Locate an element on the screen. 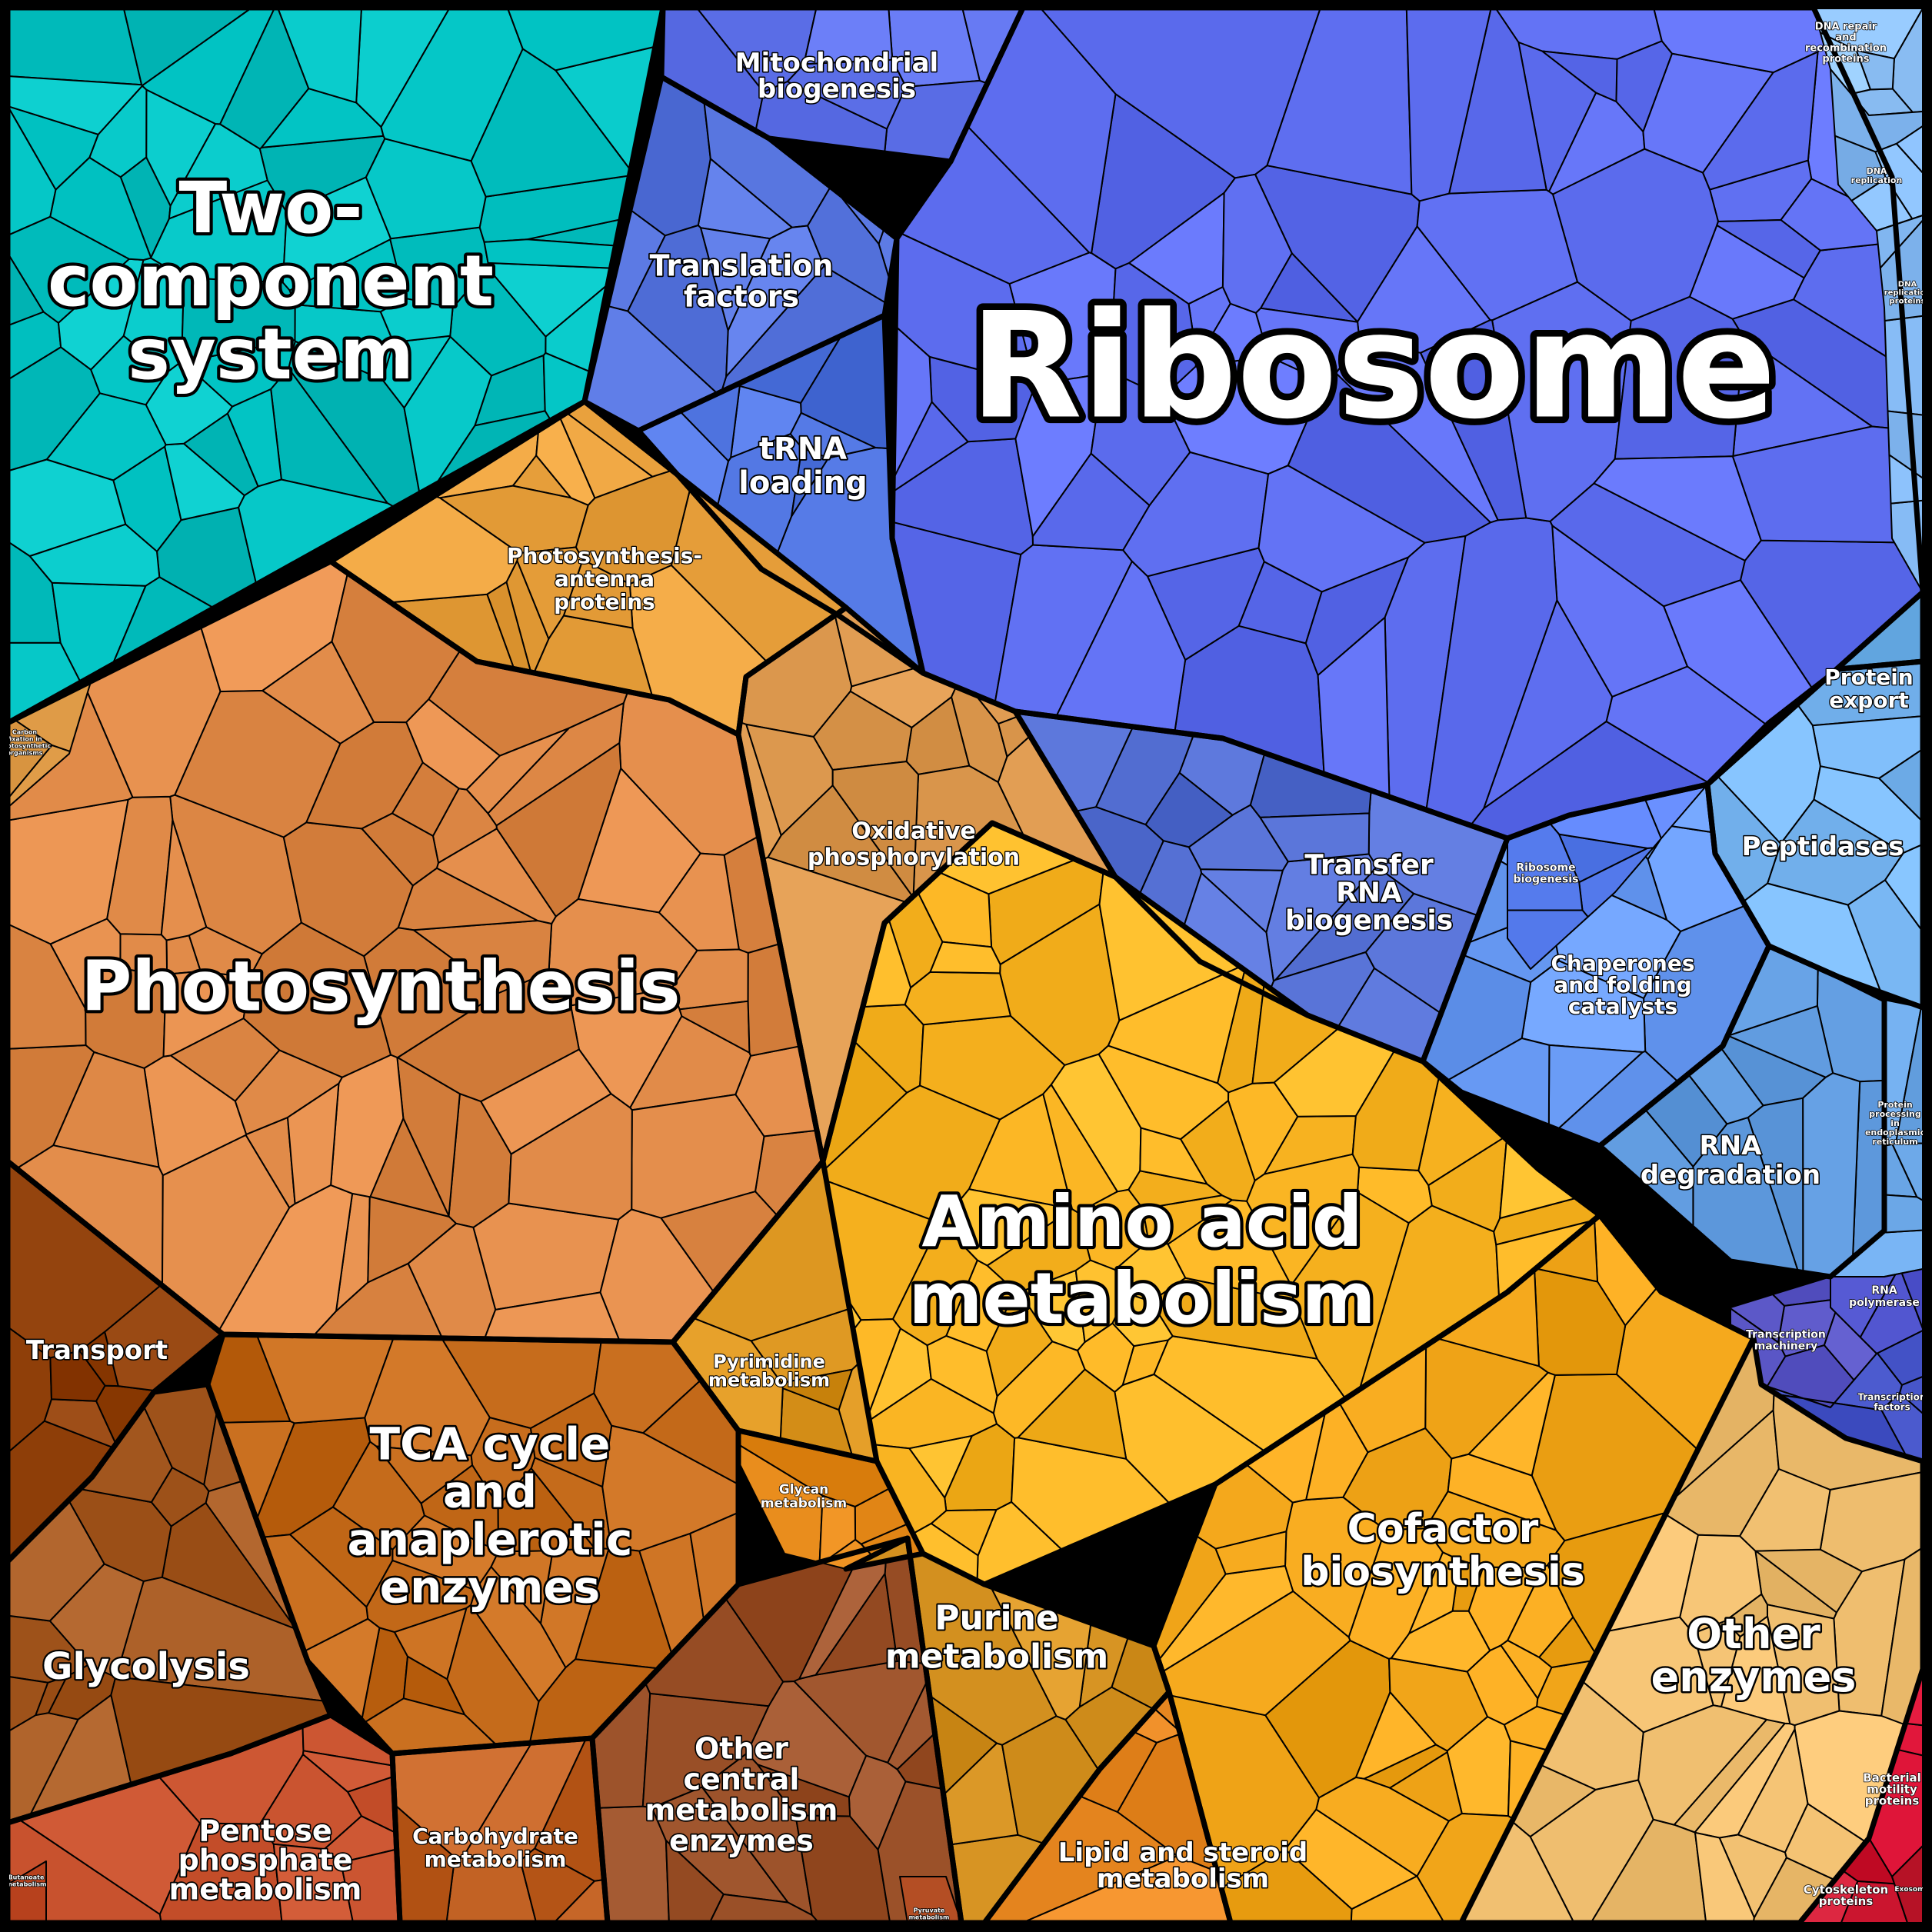 The image size is (1932, 1932). region-translation-factors is located at coordinates (741, 253).